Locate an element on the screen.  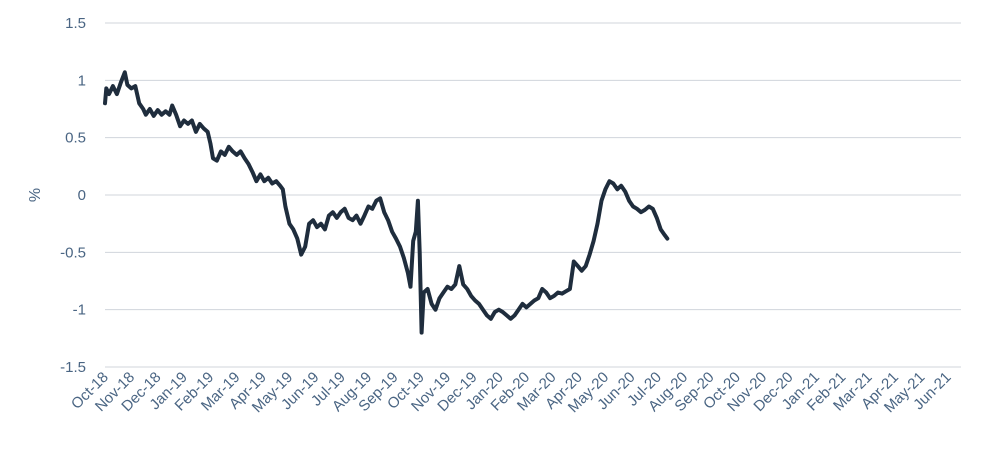
y-tick-label: 1 is located at coordinates (82, 80).